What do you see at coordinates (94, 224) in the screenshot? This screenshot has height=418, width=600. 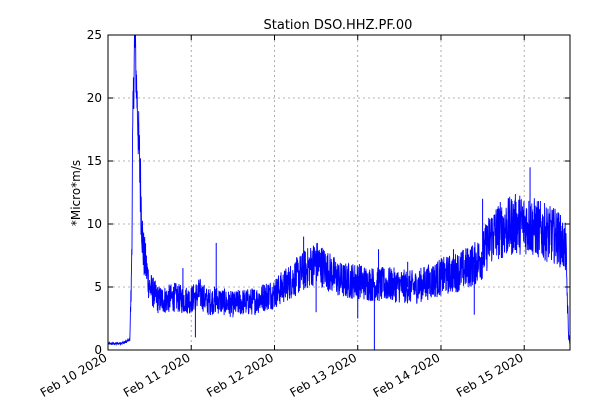 I see `y-tick-label: 10` at bounding box center [94, 224].